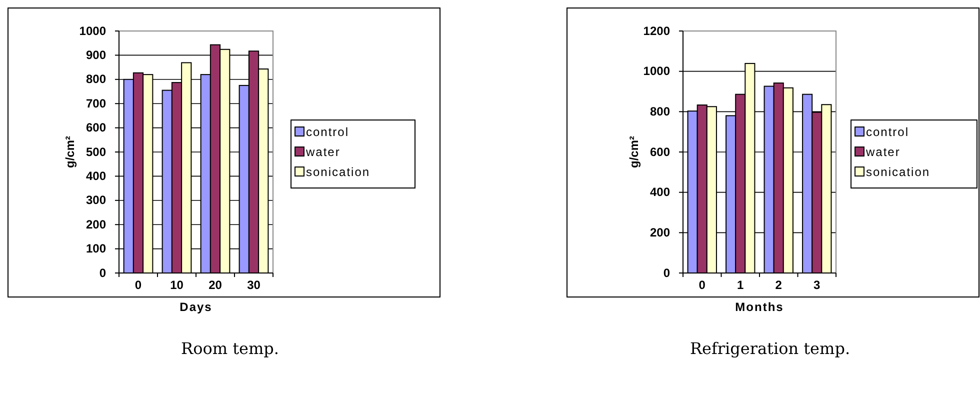 The image size is (980, 411). Describe the element at coordinates (759, 307) in the screenshot. I see `x-axis-title: Months` at that location.